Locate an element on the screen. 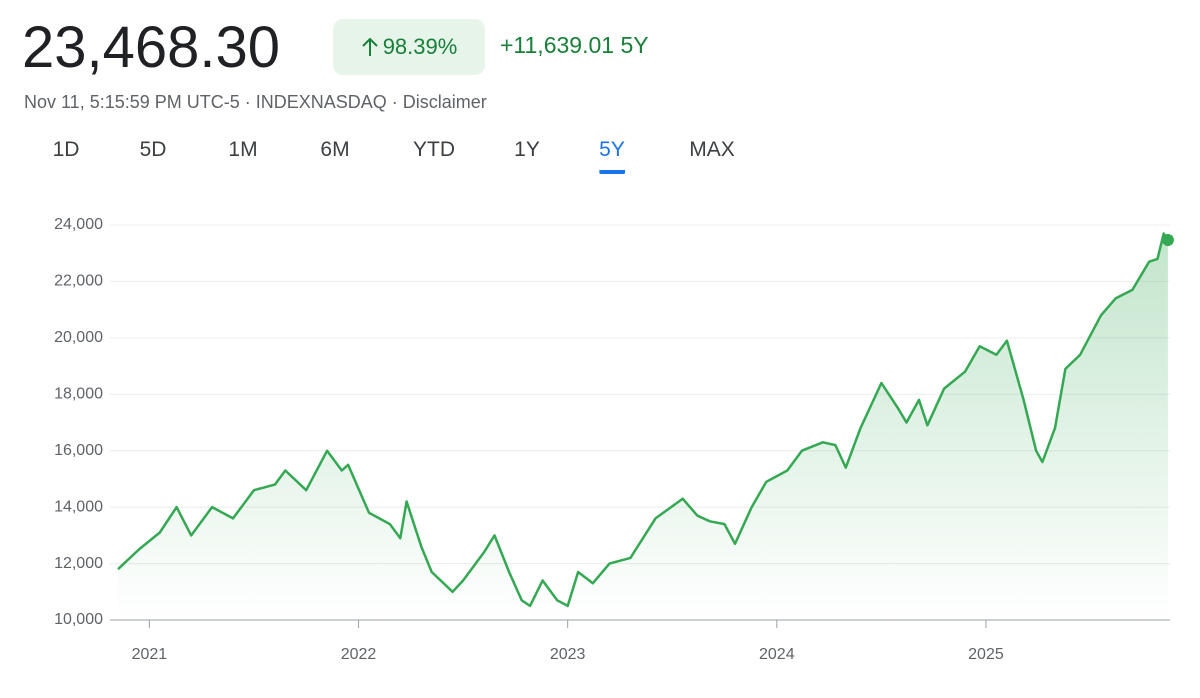 The image size is (1200, 698). change-value: +11,639.01 is located at coordinates (557, 45).